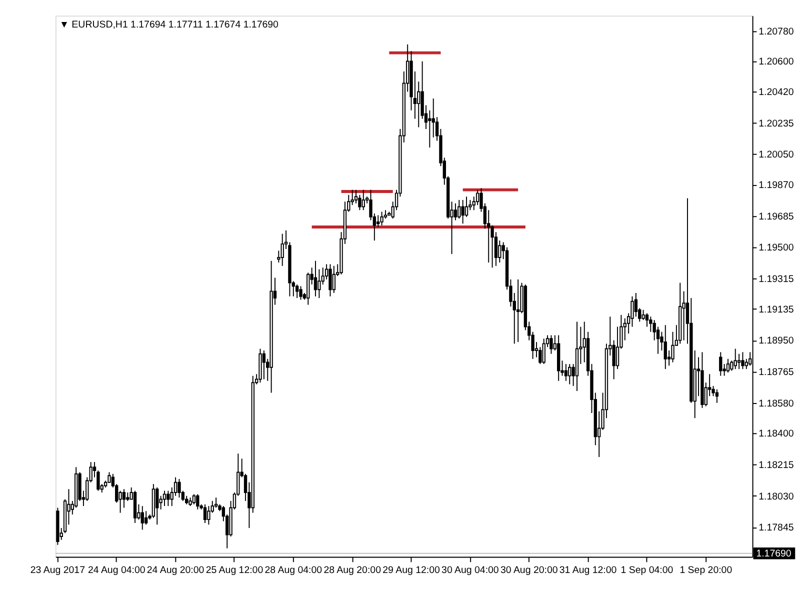  Describe the element at coordinates (776, 434) in the screenshot. I see `y-tick-label: 1.18400` at that location.